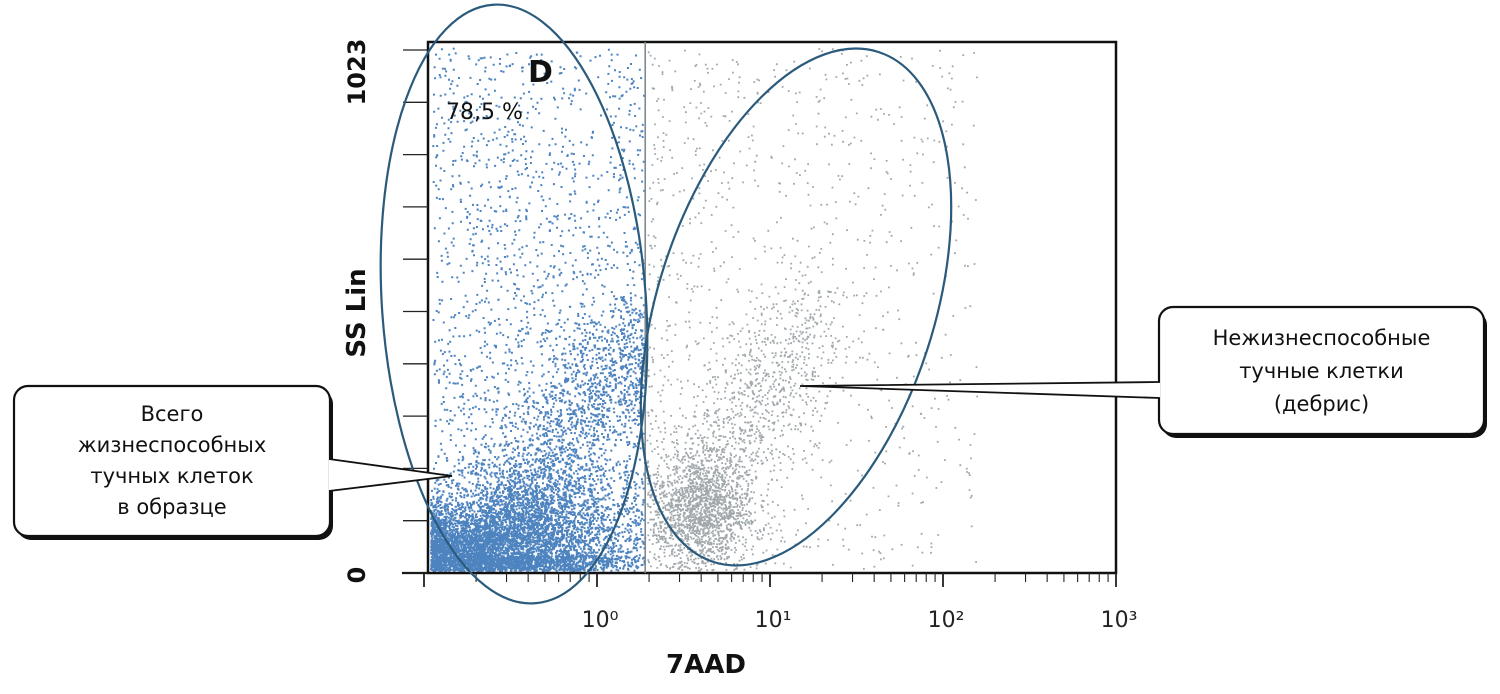 This screenshot has height=694, width=1500. I want to click on y-tick-label: 0, so click(357, 575).